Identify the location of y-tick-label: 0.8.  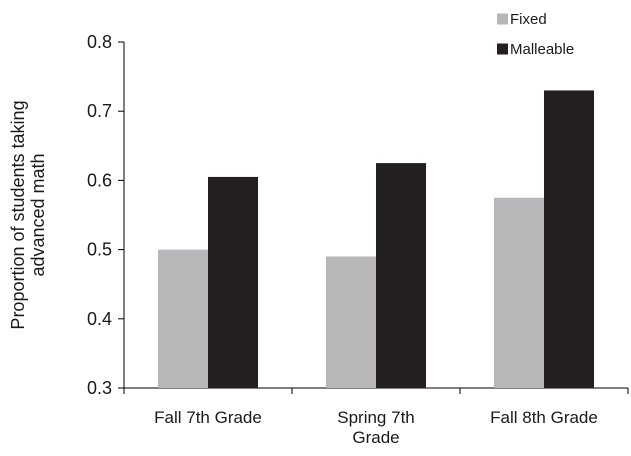
(99, 42).